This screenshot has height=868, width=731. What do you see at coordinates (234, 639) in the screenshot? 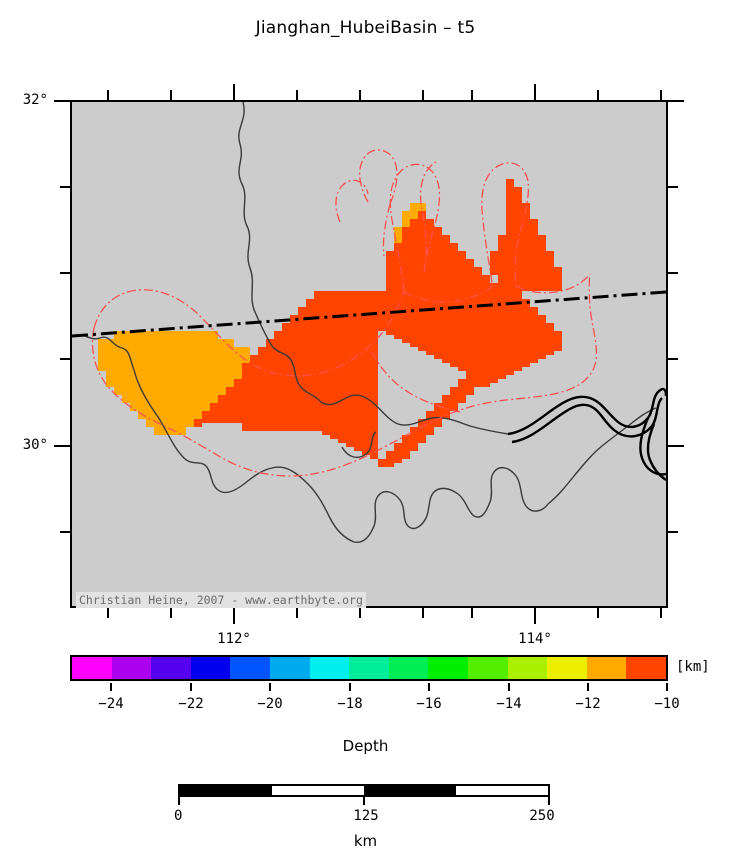
I see `x-axis-label-112: 112°` at bounding box center [234, 639].